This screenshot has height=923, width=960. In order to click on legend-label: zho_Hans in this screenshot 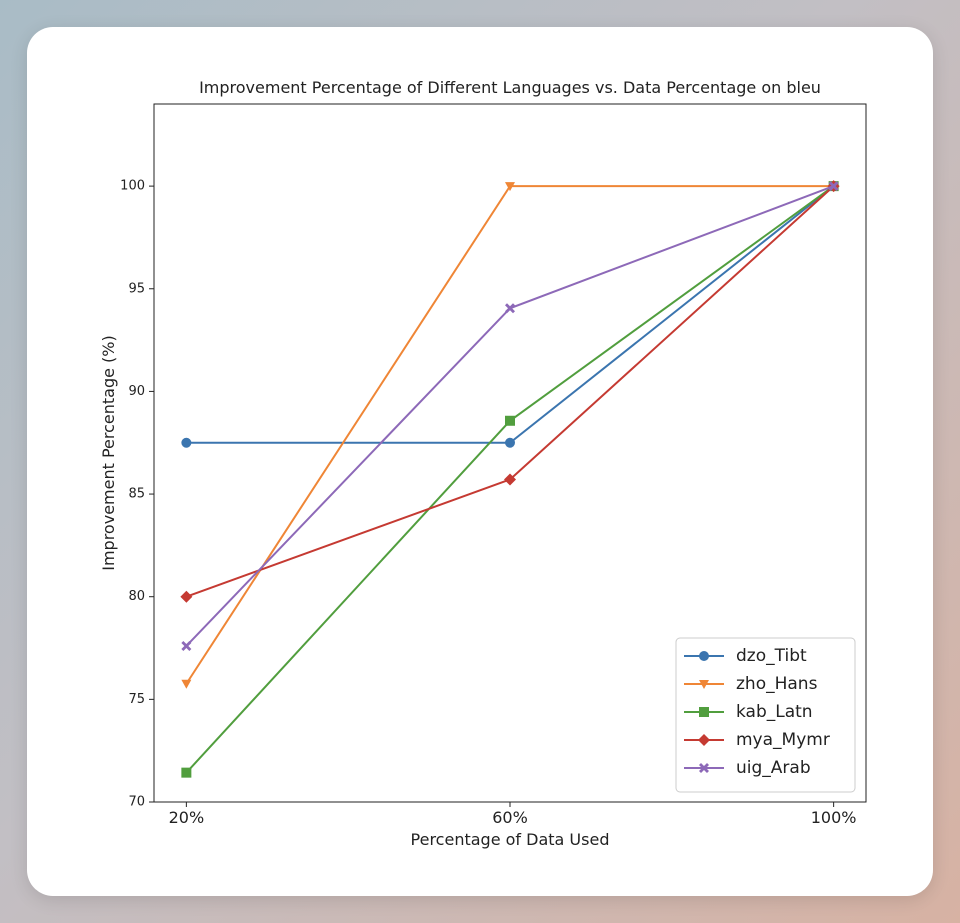, I will do `click(777, 684)`.